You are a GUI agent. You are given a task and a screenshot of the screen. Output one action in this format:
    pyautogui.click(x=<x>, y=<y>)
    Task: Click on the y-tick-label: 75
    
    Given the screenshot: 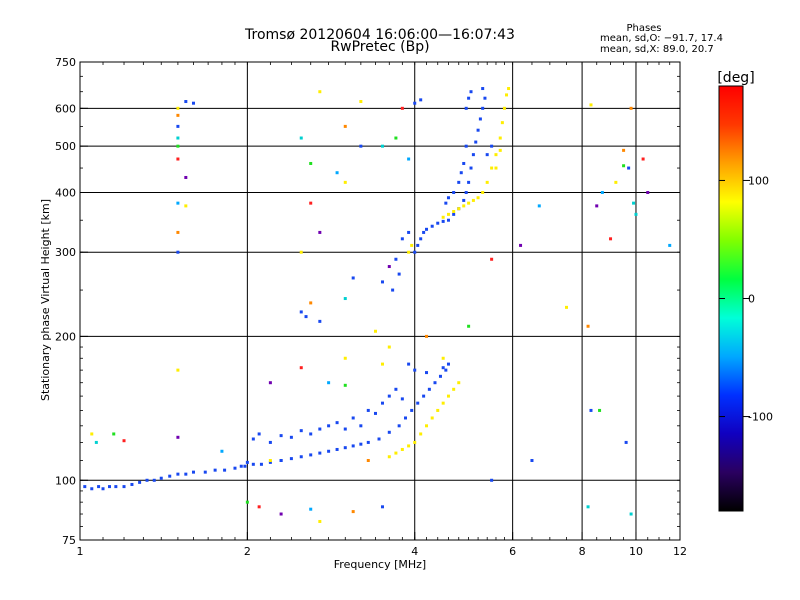 What is the action you would take?
    pyautogui.click(x=69, y=540)
    